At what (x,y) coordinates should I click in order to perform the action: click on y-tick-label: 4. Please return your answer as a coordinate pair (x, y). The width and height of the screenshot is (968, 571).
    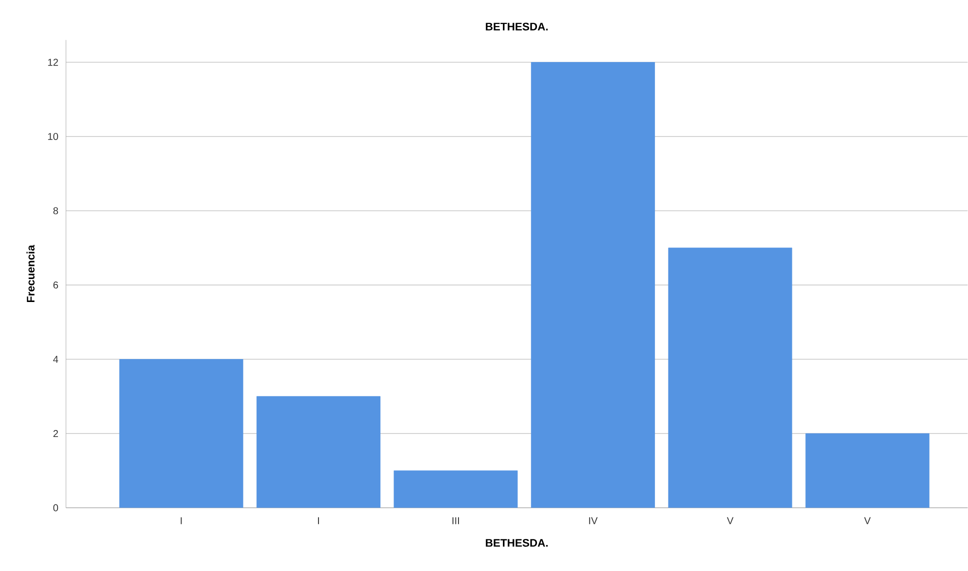
    Looking at the image, I should click on (55, 359).